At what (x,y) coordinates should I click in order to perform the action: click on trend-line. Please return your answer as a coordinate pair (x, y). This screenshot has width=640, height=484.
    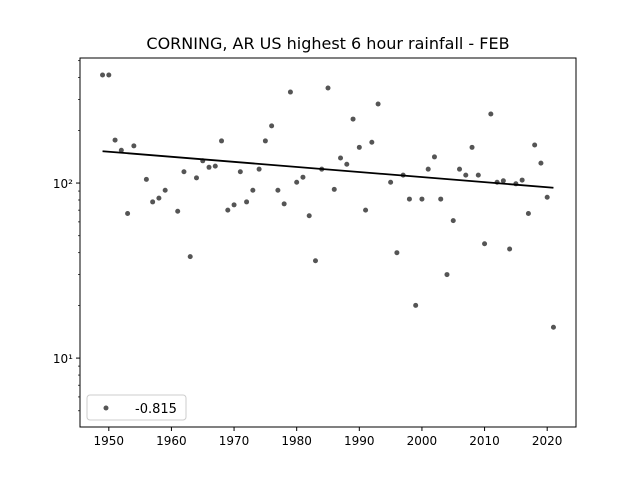
    Looking at the image, I should click on (328, 169).